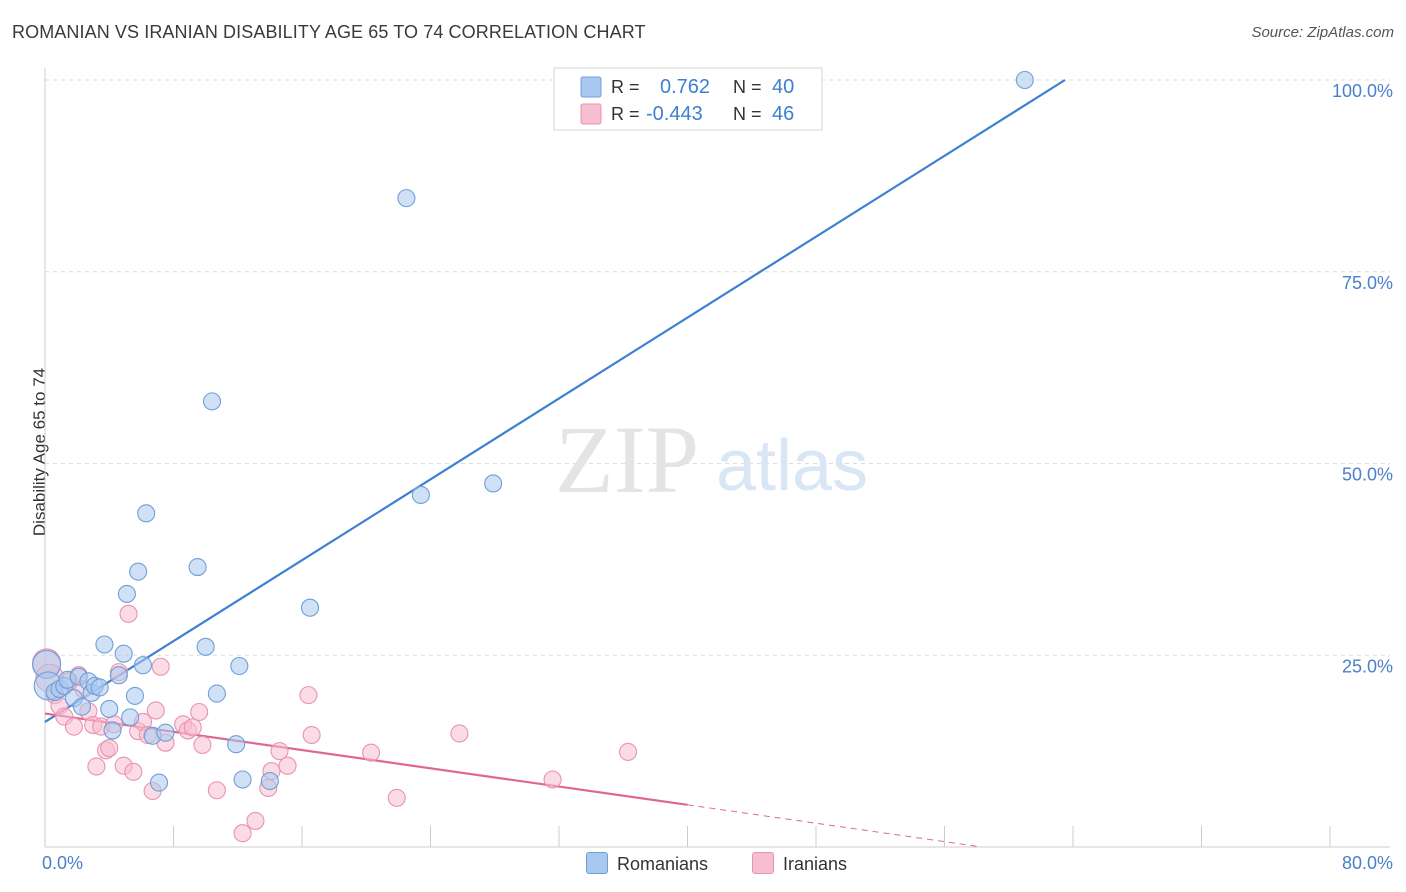 The height and width of the screenshot is (892, 1406). What do you see at coordinates (1367, 863) in the screenshot?
I see `x-tick-label-max: 80.0%` at bounding box center [1367, 863].